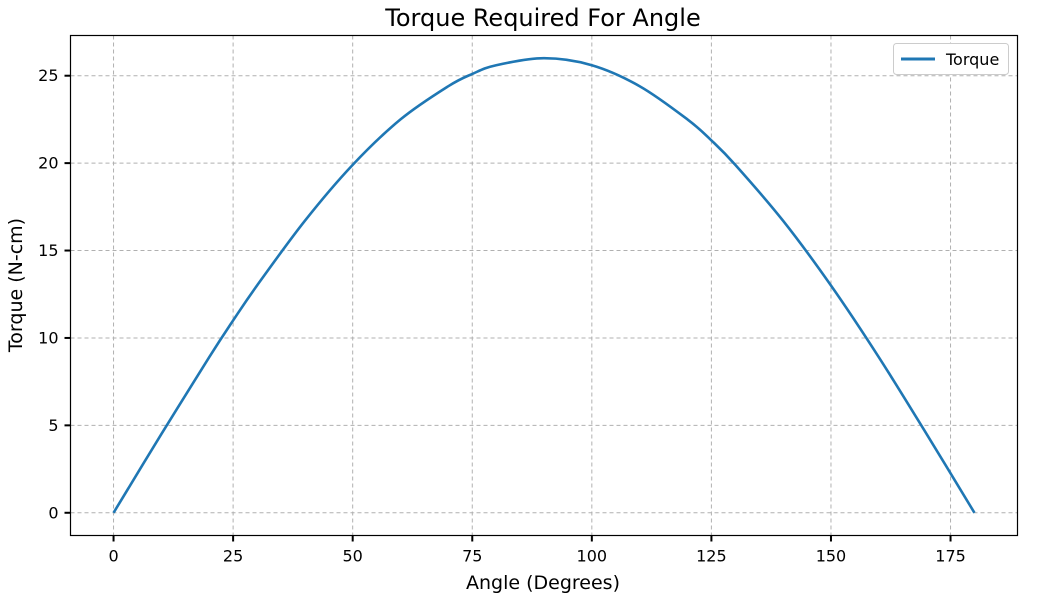 Image resolution: width=1037 pixels, height=597 pixels. What do you see at coordinates (711, 556) in the screenshot?
I see `x-tick-label: 125` at bounding box center [711, 556].